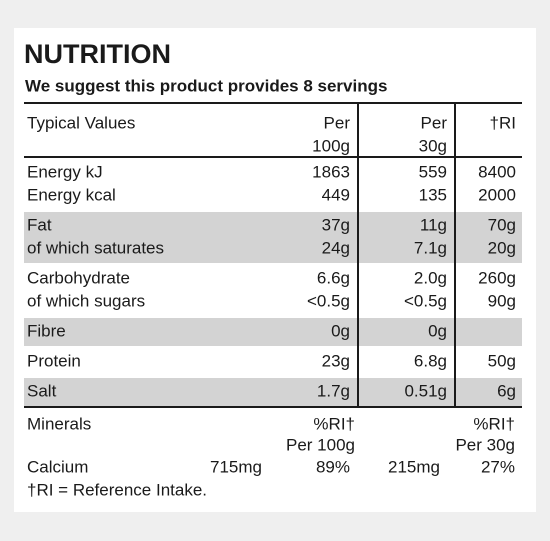 Image resolution: width=550 pixels, height=541 pixels. Describe the element at coordinates (433, 194) in the screenshot. I see `nutrient-value: 135` at that location.